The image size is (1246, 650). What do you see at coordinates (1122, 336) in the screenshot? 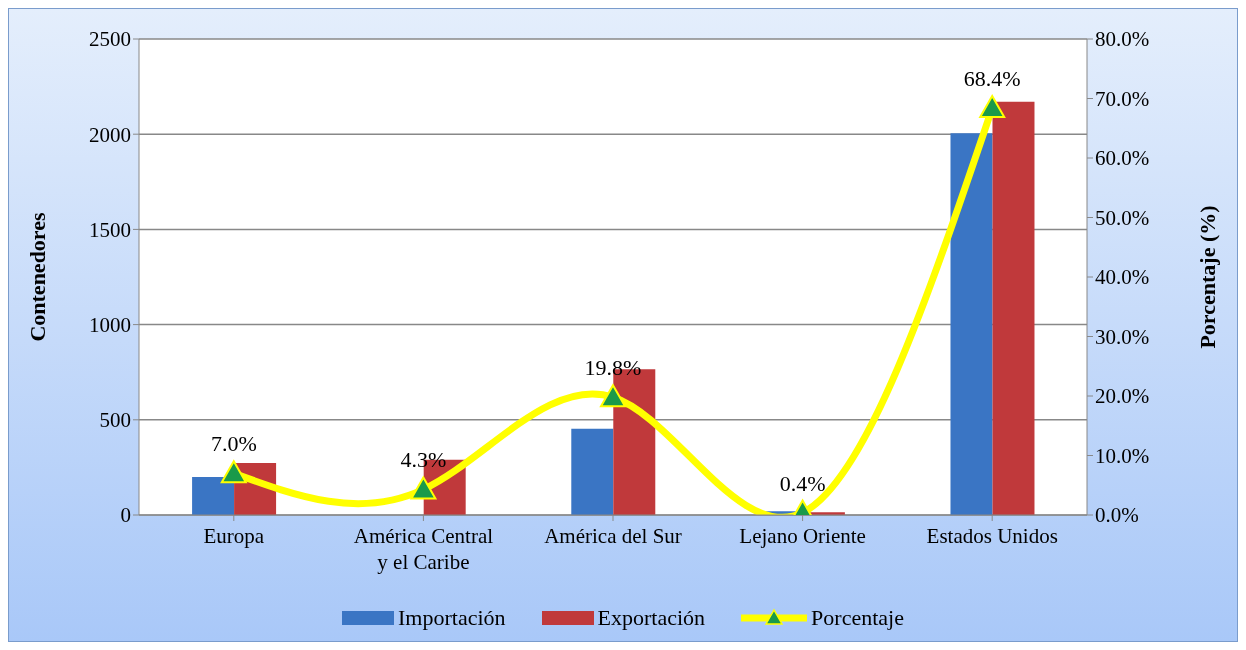
I see `y2-tick-label: 30.0%` at bounding box center [1122, 336].